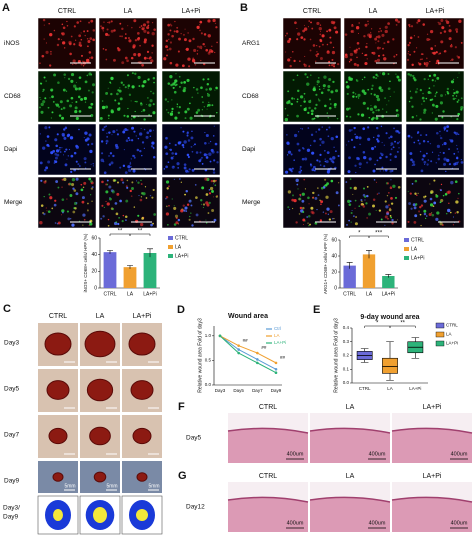 The width and height of the screenshot is (474, 536). Describe the element at coordinates (268, 430) in the screenshot. I see `epidermis` at that location.